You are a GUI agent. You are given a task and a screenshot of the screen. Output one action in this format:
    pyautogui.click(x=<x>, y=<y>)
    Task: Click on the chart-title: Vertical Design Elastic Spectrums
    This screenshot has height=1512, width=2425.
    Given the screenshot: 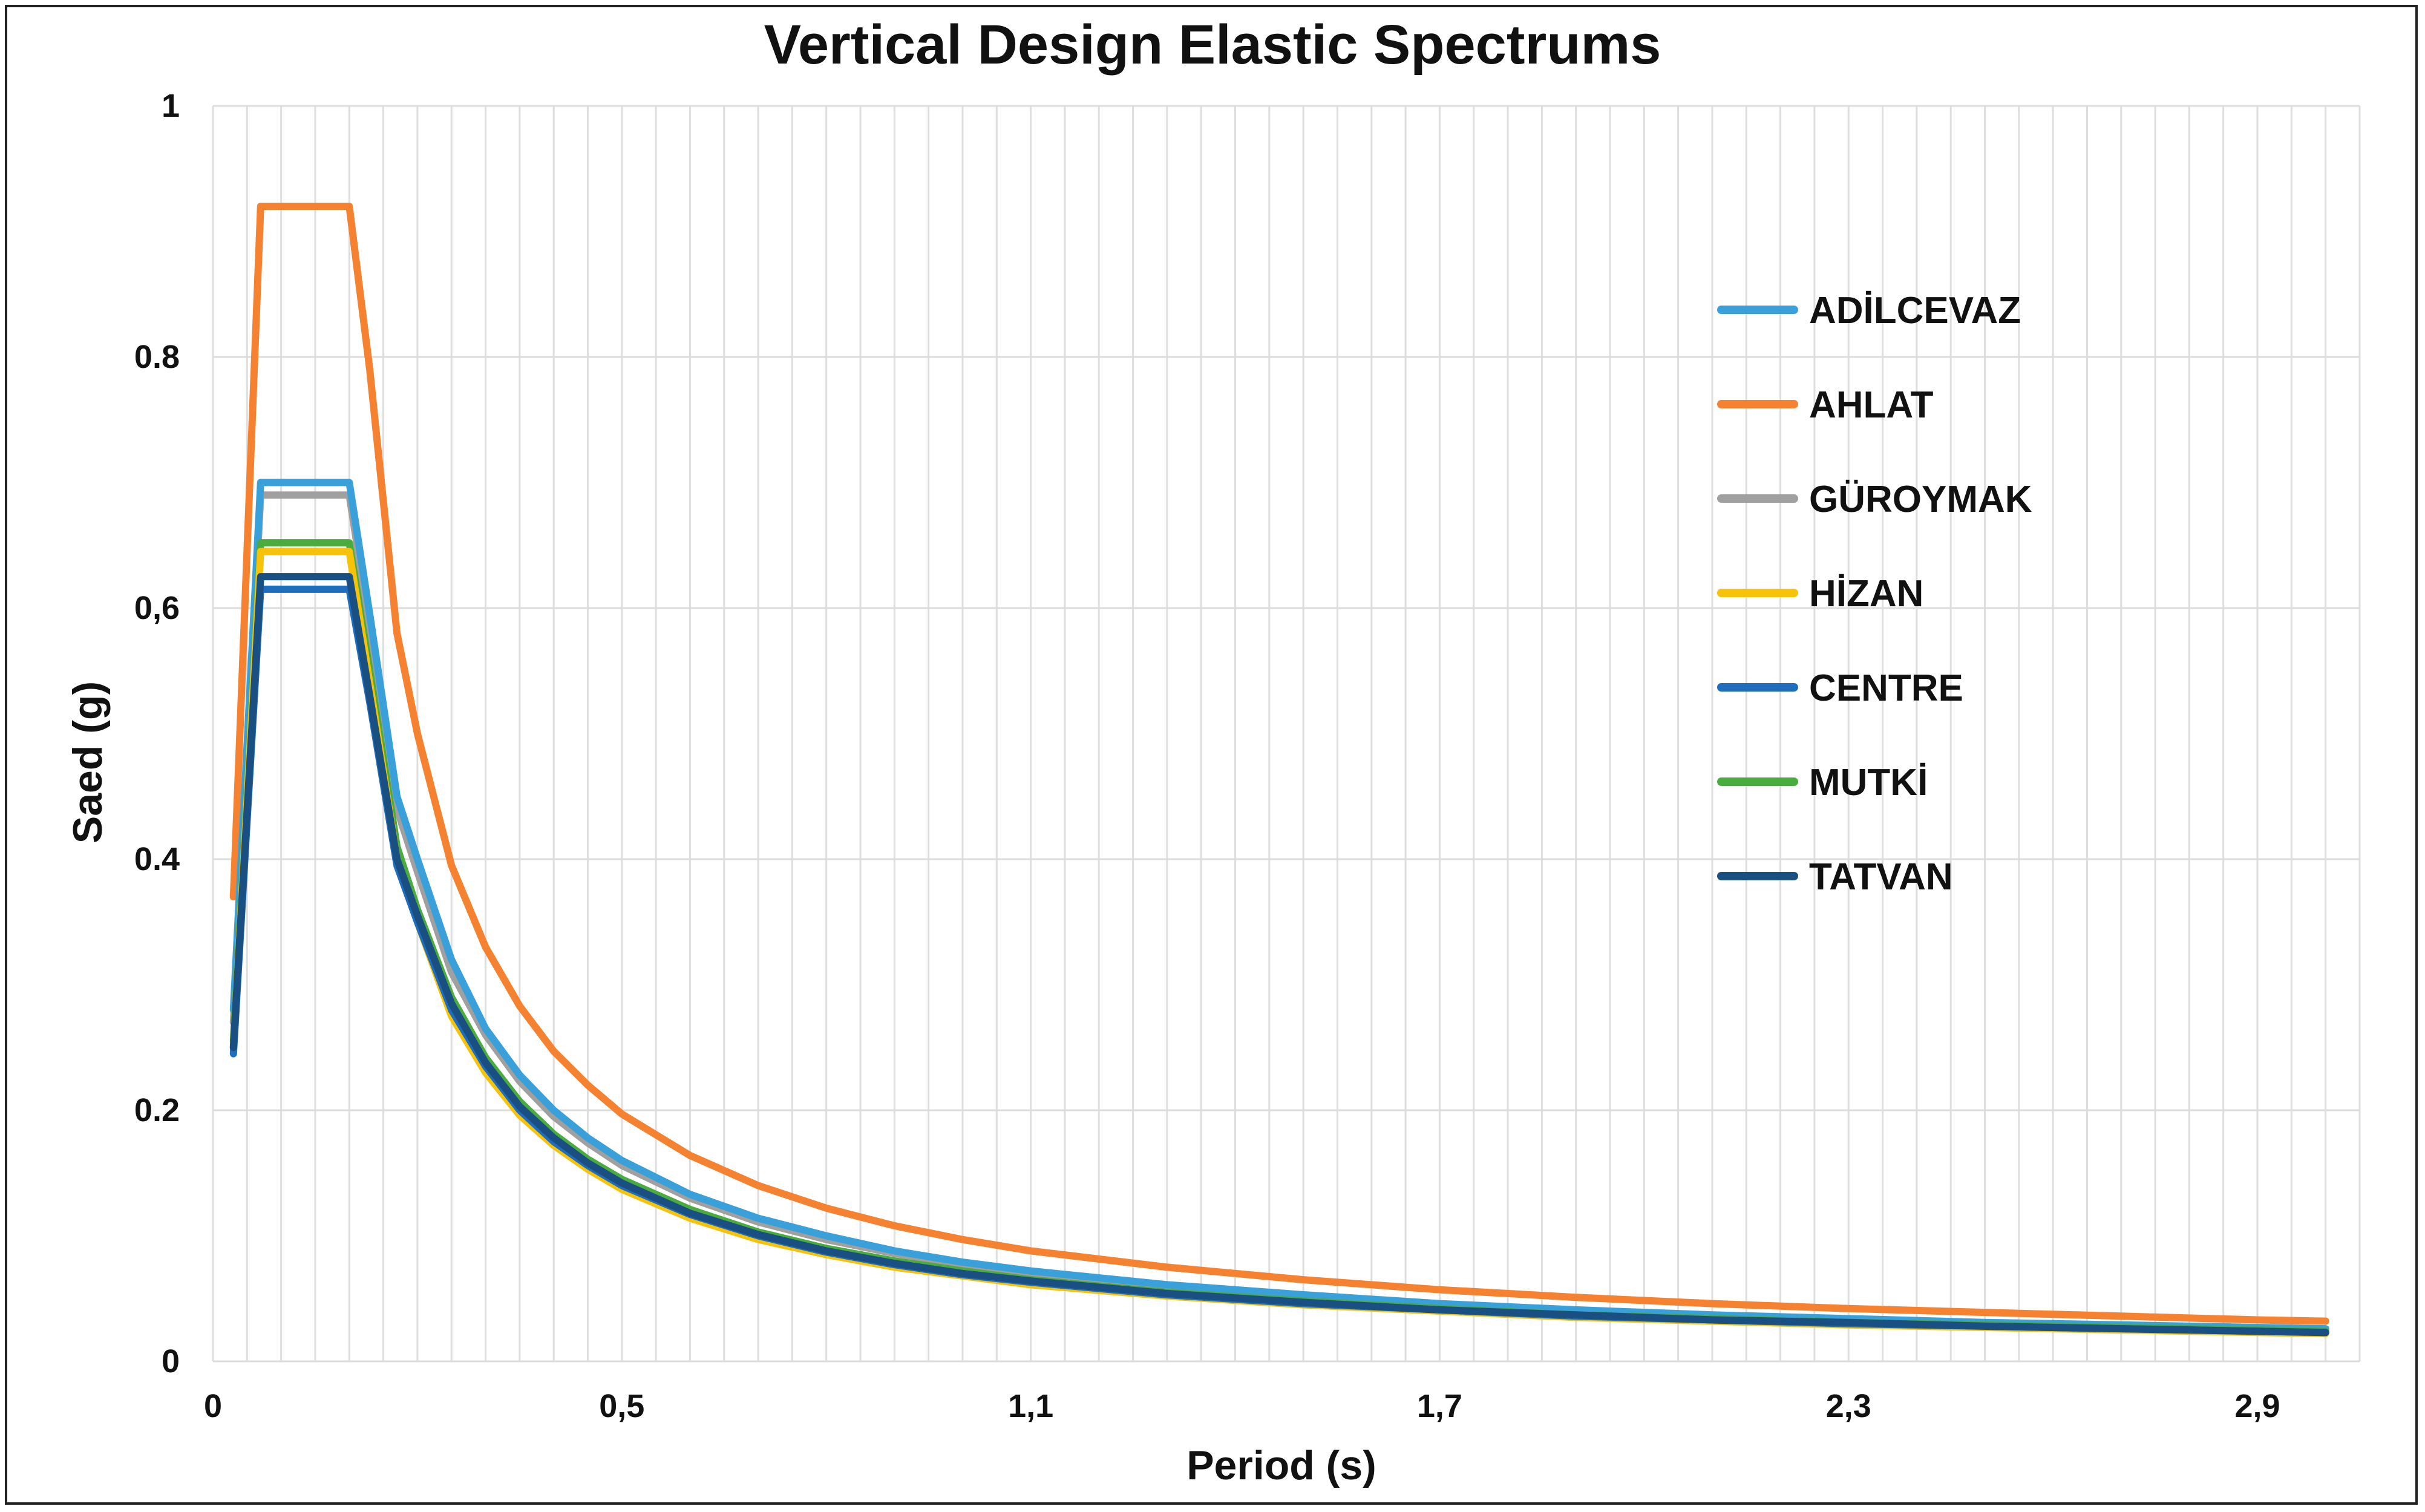 What is the action you would take?
    pyautogui.click(x=1212, y=45)
    